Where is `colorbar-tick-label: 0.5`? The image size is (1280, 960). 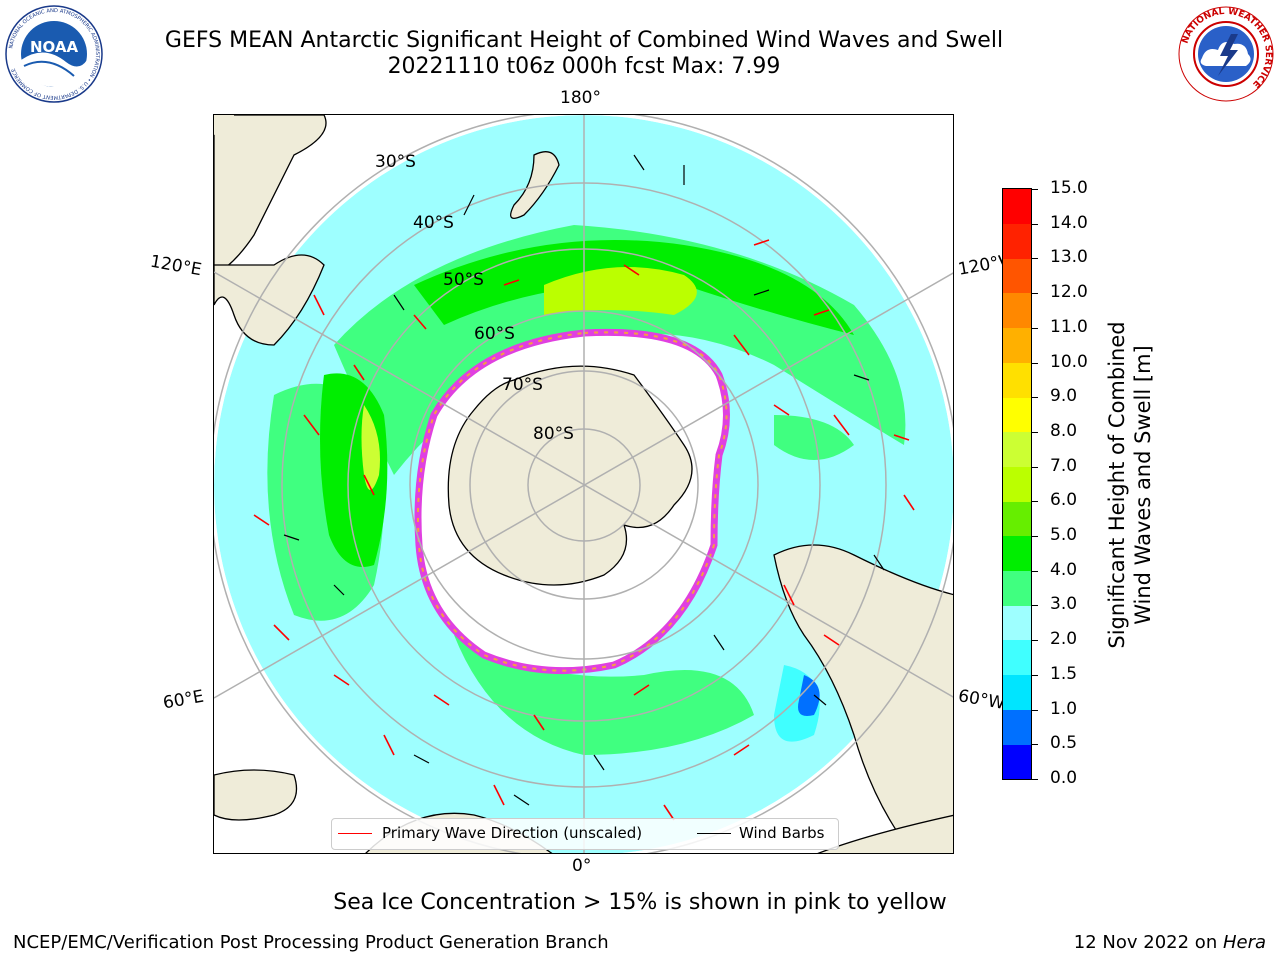 colorbar-tick-label: 0.5 is located at coordinates (1064, 743).